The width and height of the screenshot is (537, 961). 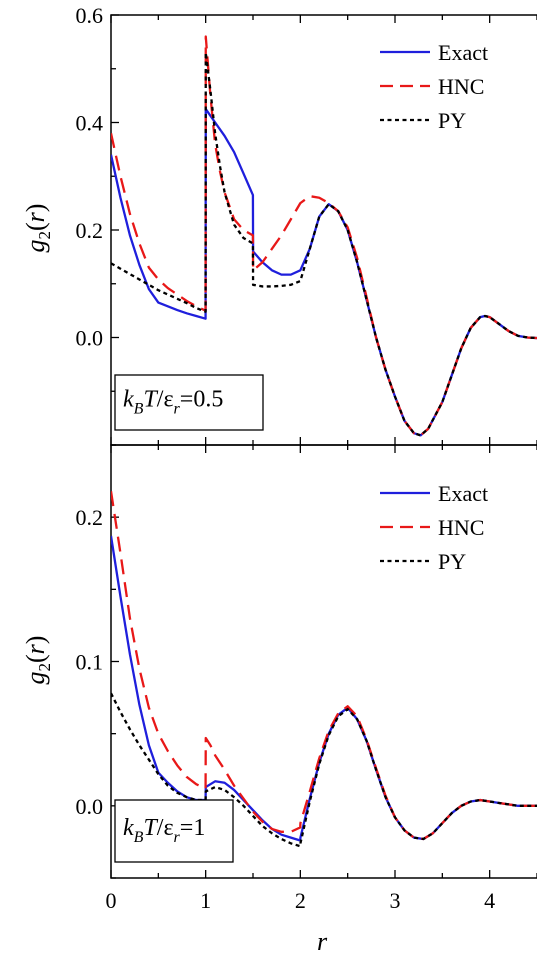 I want to click on y-tick-label: 0.1, so click(x=90, y=662).